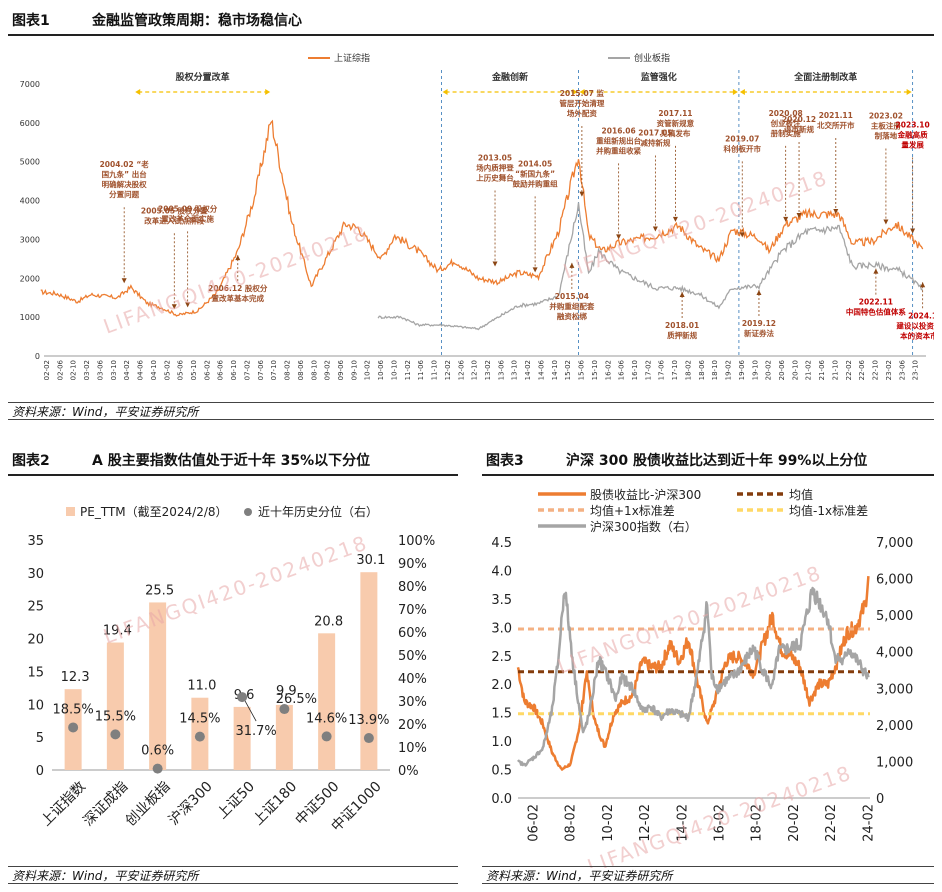 This screenshot has height=892, width=942. What do you see at coordinates (207, 370) in the screenshot?
I see `x-tick-label: 06-02` at bounding box center [207, 370].